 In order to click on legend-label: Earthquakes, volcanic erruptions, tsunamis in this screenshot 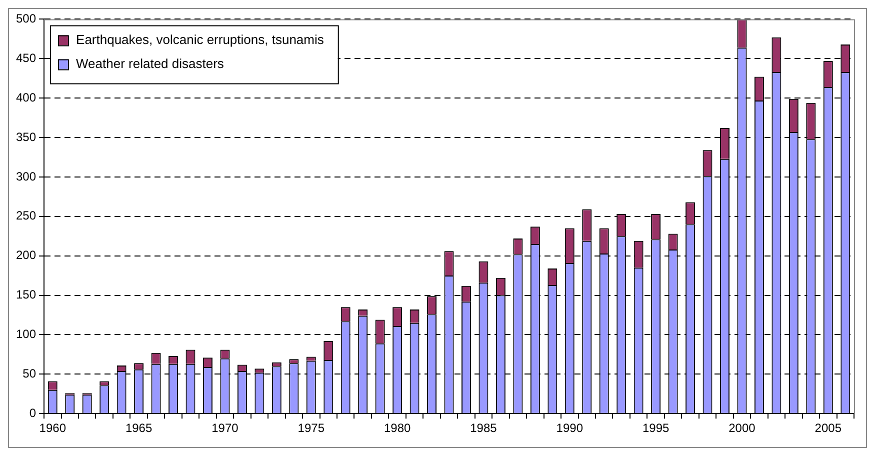, I will do `click(200, 39)`.